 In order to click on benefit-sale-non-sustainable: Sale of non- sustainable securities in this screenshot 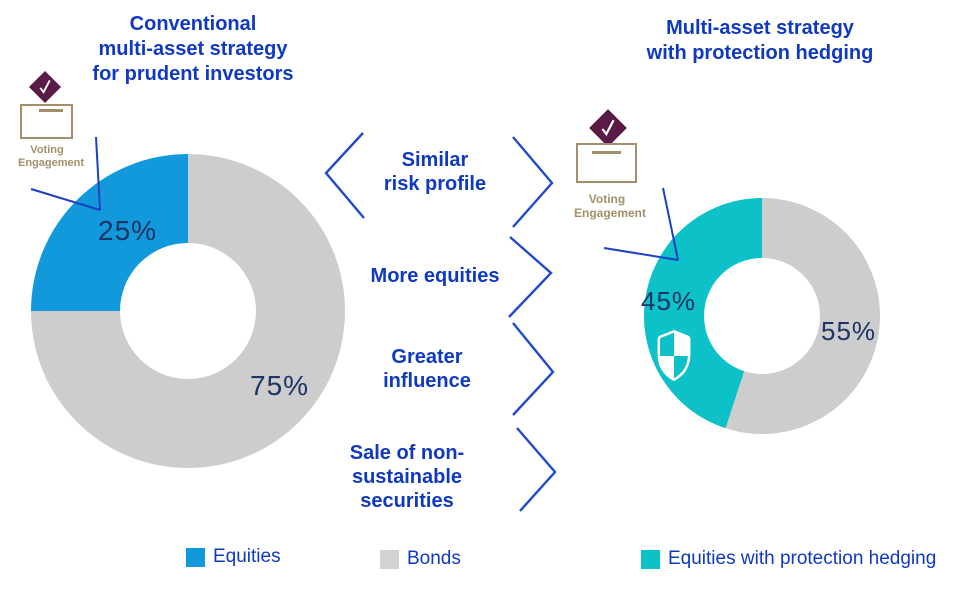, I will do `click(407, 477)`.